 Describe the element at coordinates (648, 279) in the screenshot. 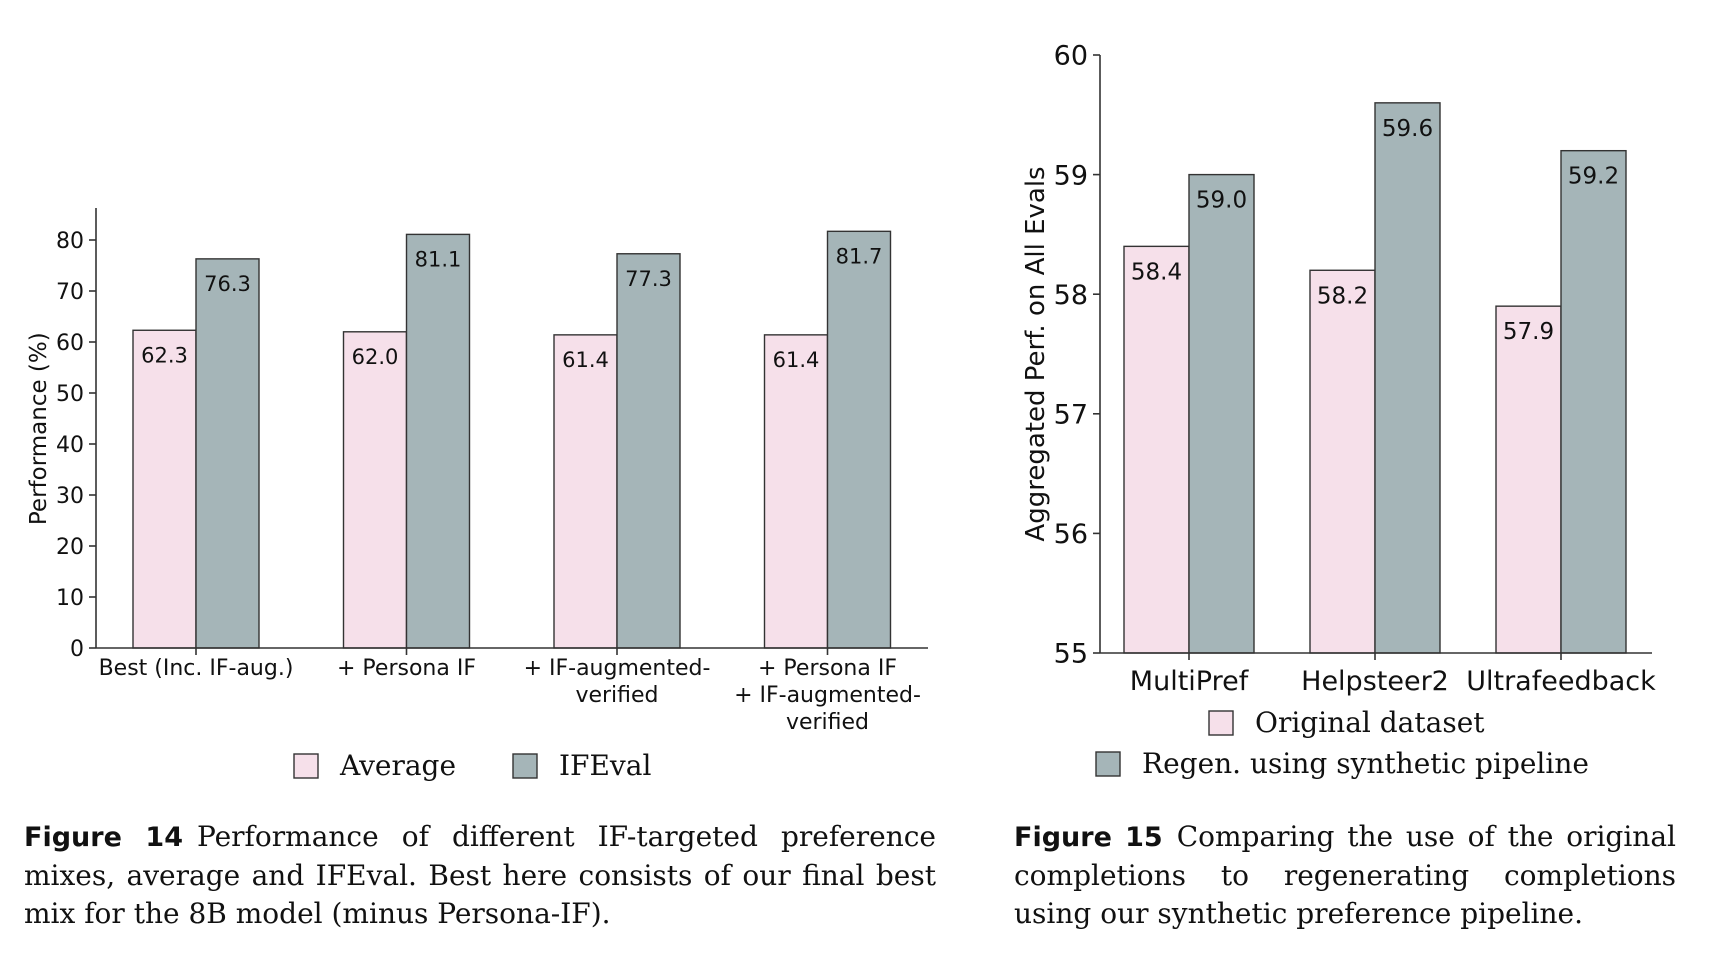

I see `bar-value-label: 77.3` at that location.